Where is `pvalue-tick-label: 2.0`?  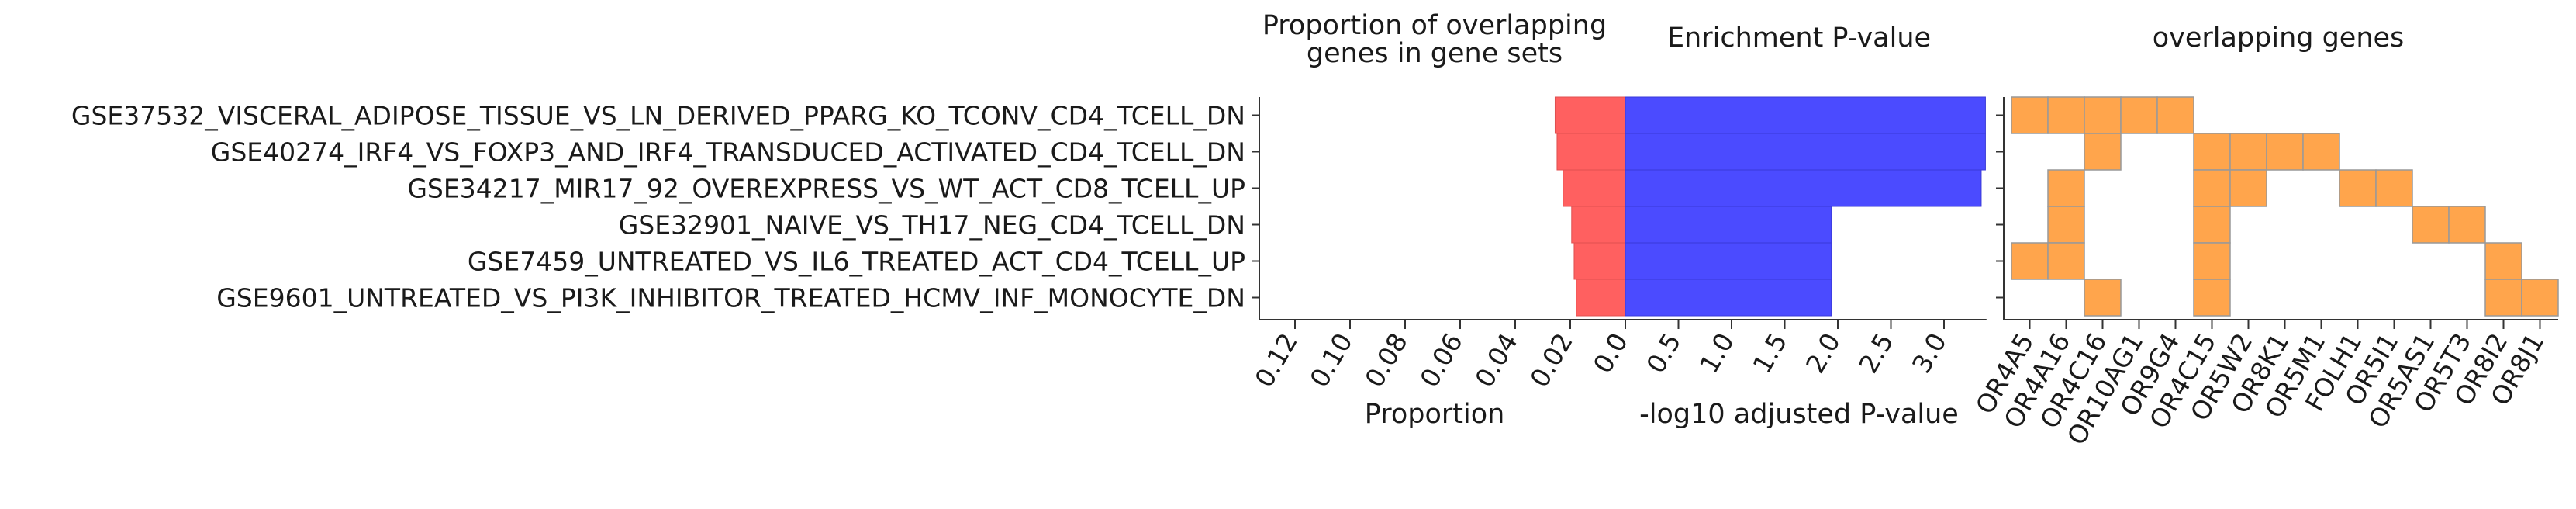
pvalue-tick-label: 2.0 is located at coordinates (1823, 353).